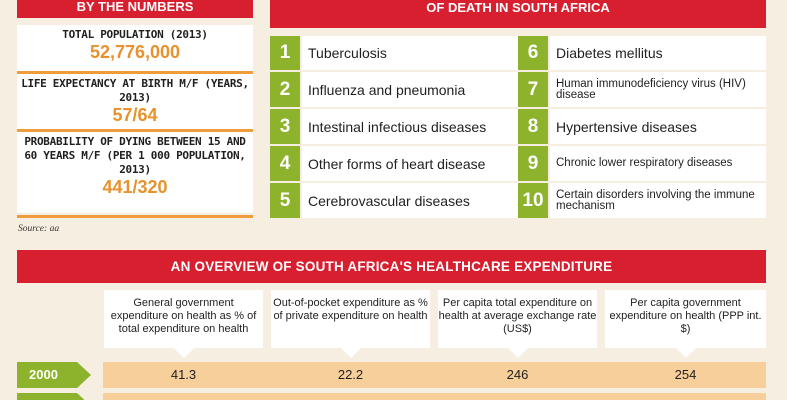  What do you see at coordinates (183, 374) in the screenshot?
I see `row-value: 41.3` at bounding box center [183, 374].